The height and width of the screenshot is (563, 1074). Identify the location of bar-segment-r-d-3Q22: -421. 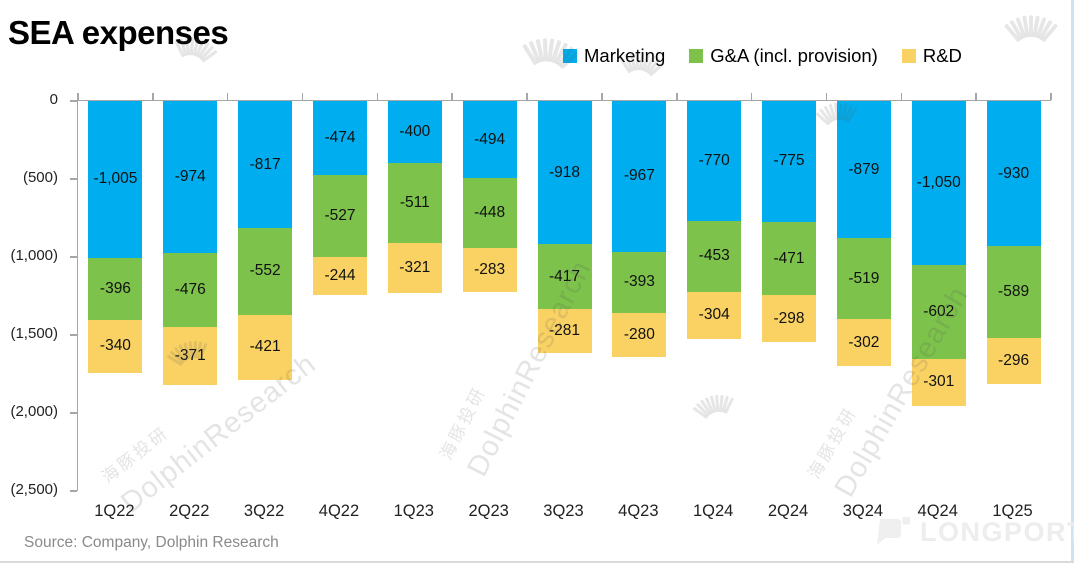
(265, 347).